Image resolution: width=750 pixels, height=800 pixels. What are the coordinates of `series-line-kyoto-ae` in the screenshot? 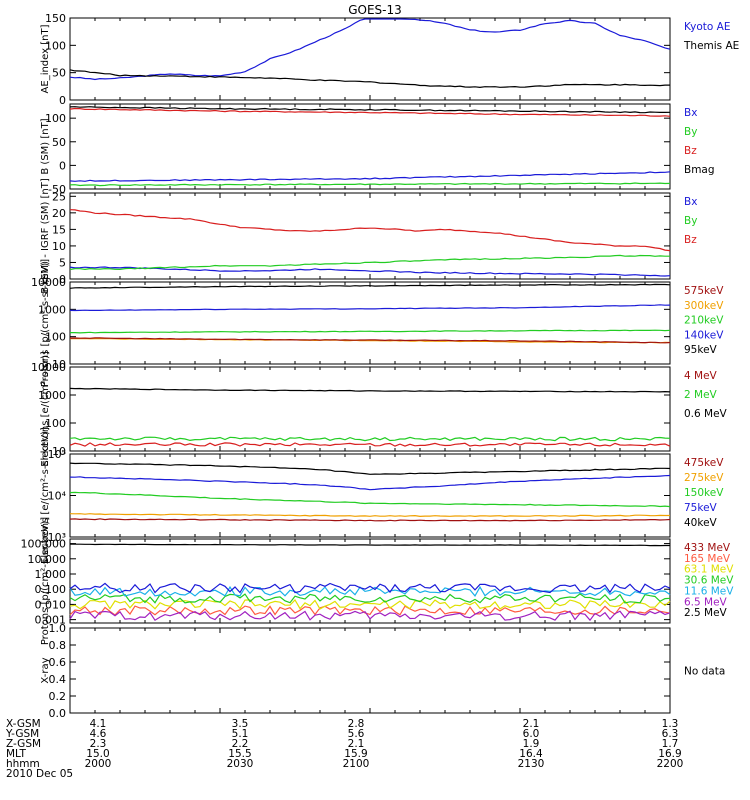 It's located at (370, 49).